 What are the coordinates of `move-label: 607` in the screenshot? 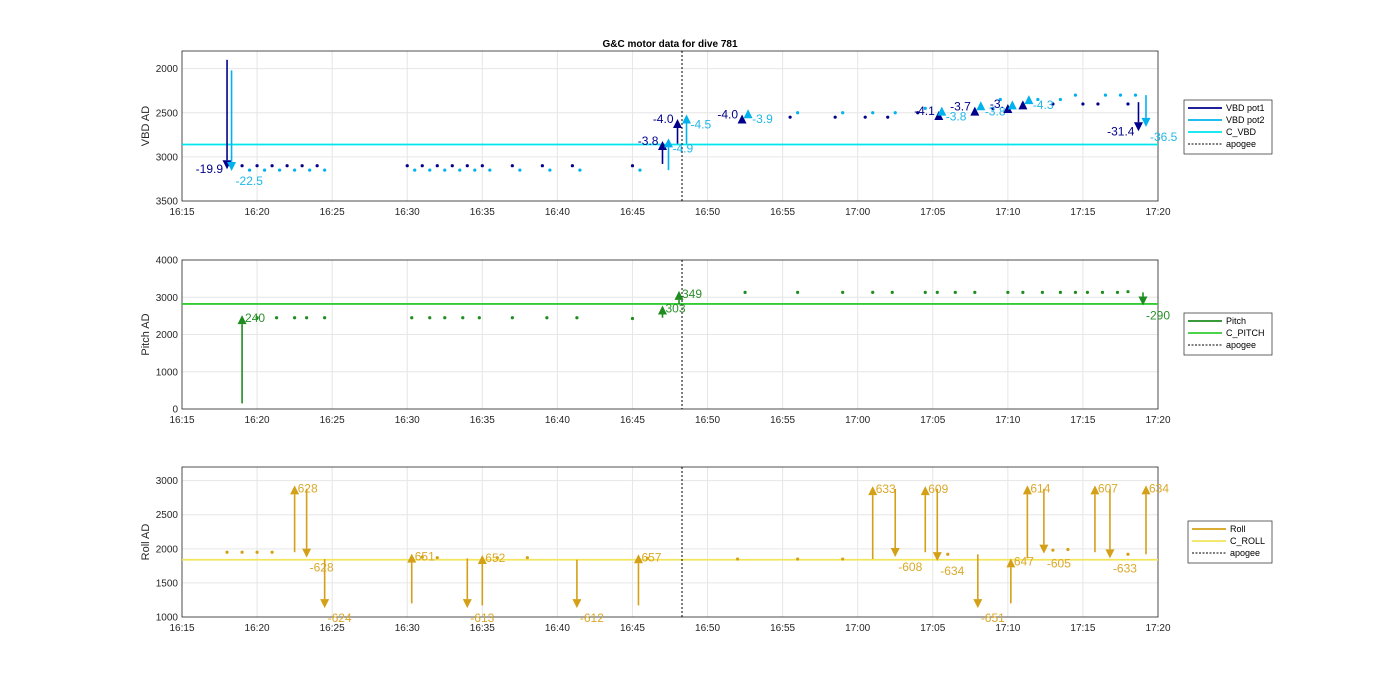 It's located at (1108, 488).